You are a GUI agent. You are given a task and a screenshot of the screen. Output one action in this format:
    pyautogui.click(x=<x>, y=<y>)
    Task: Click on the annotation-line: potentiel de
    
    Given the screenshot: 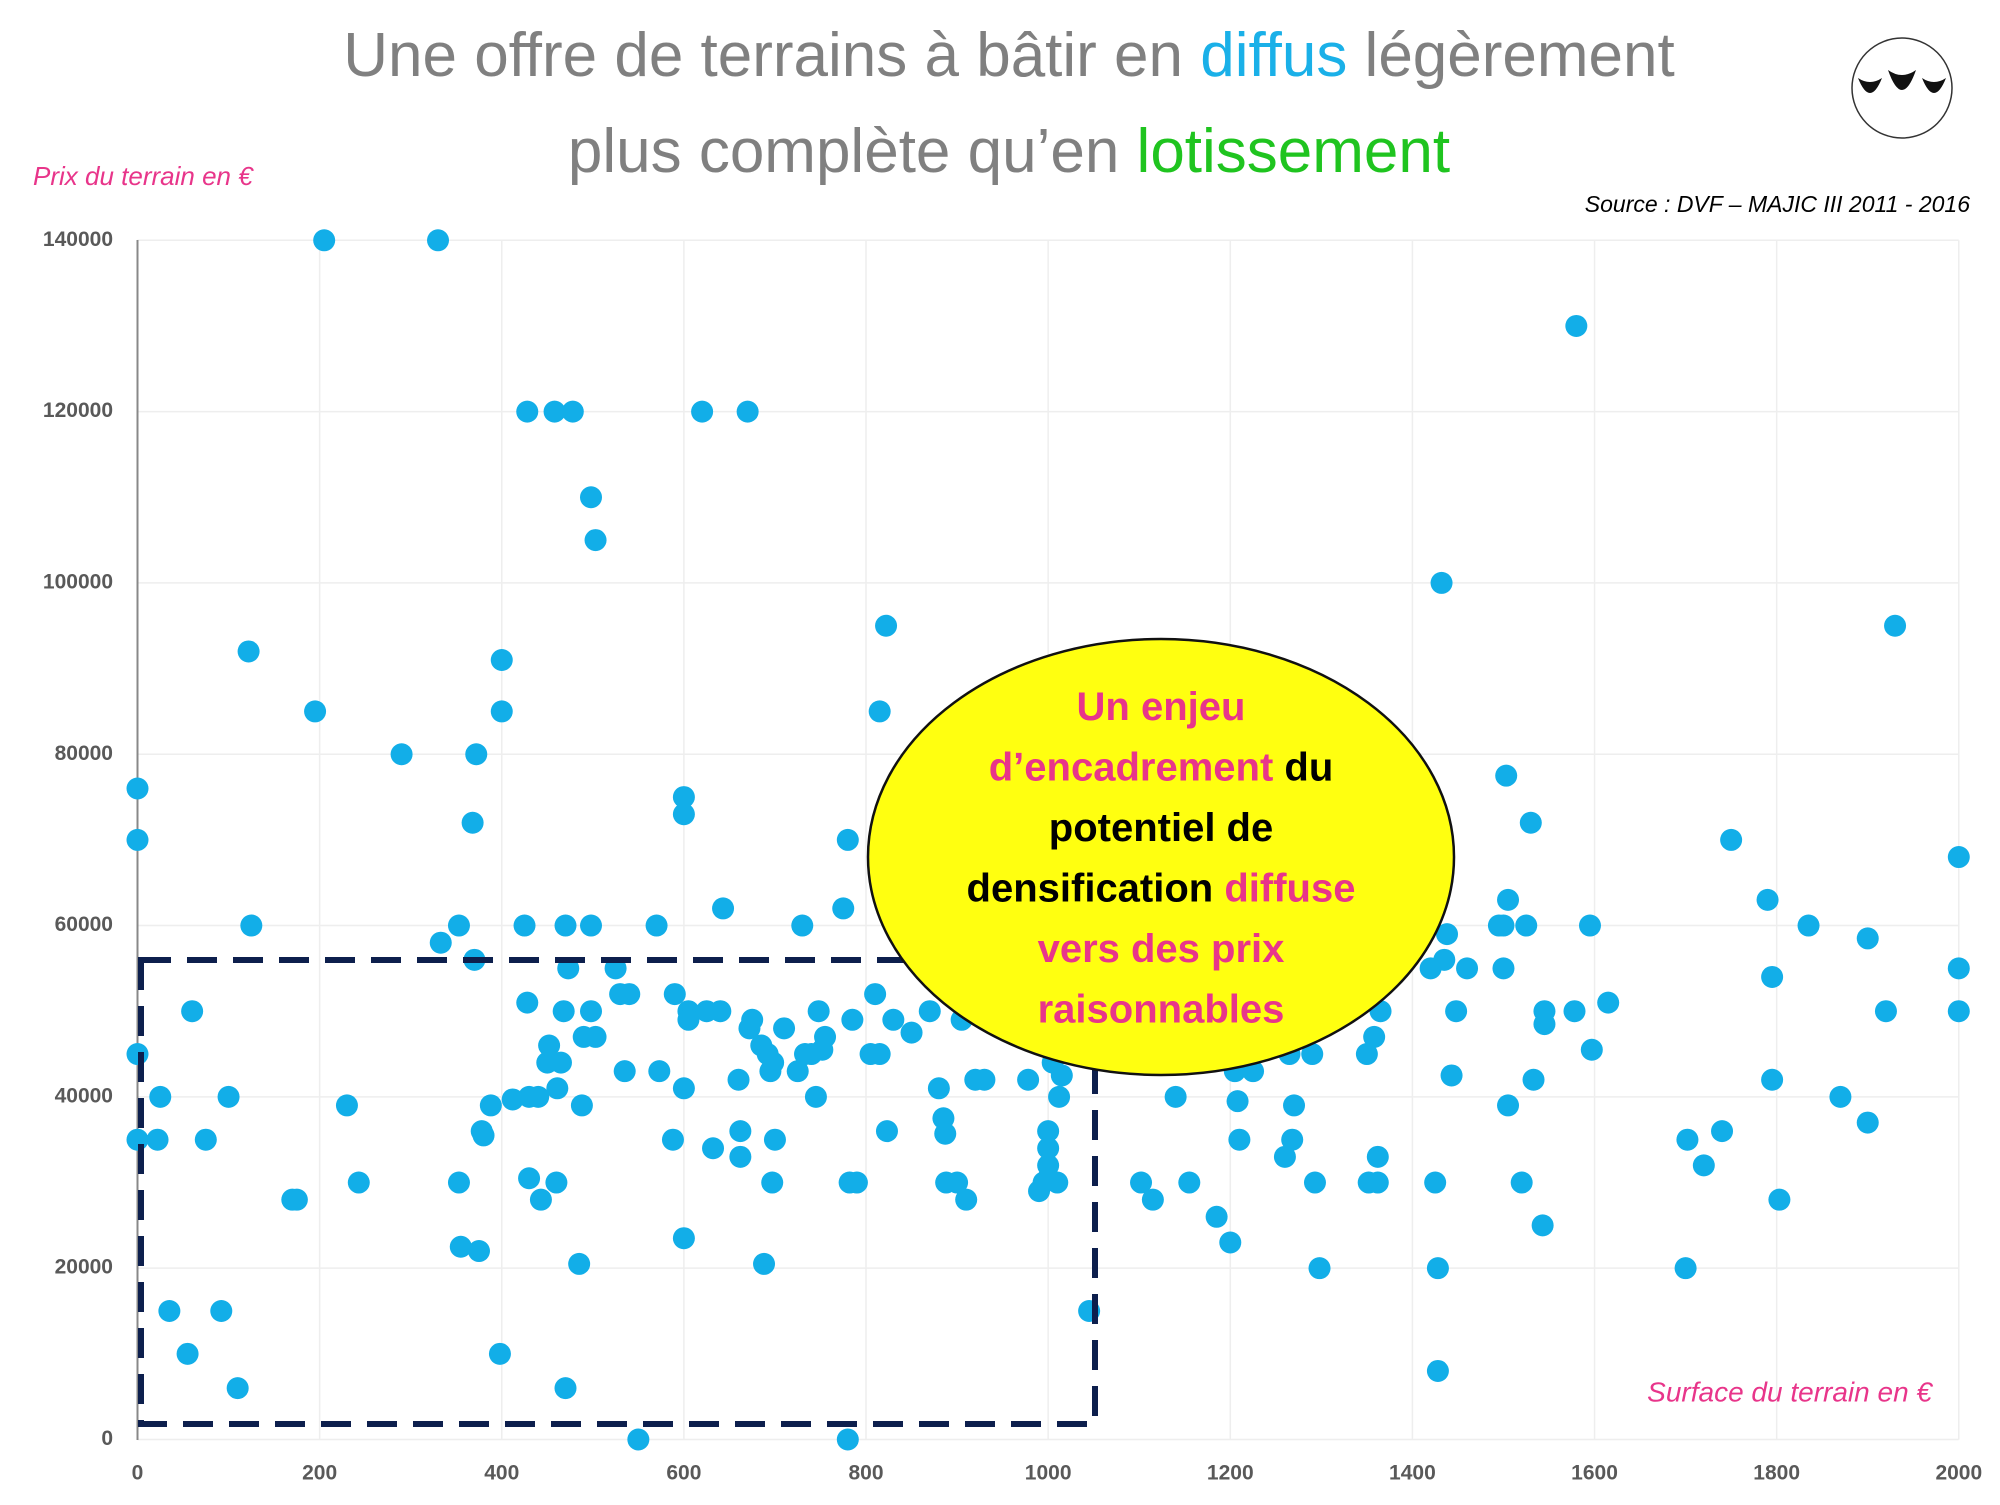 What is the action you would take?
    pyautogui.click(x=1161, y=828)
    